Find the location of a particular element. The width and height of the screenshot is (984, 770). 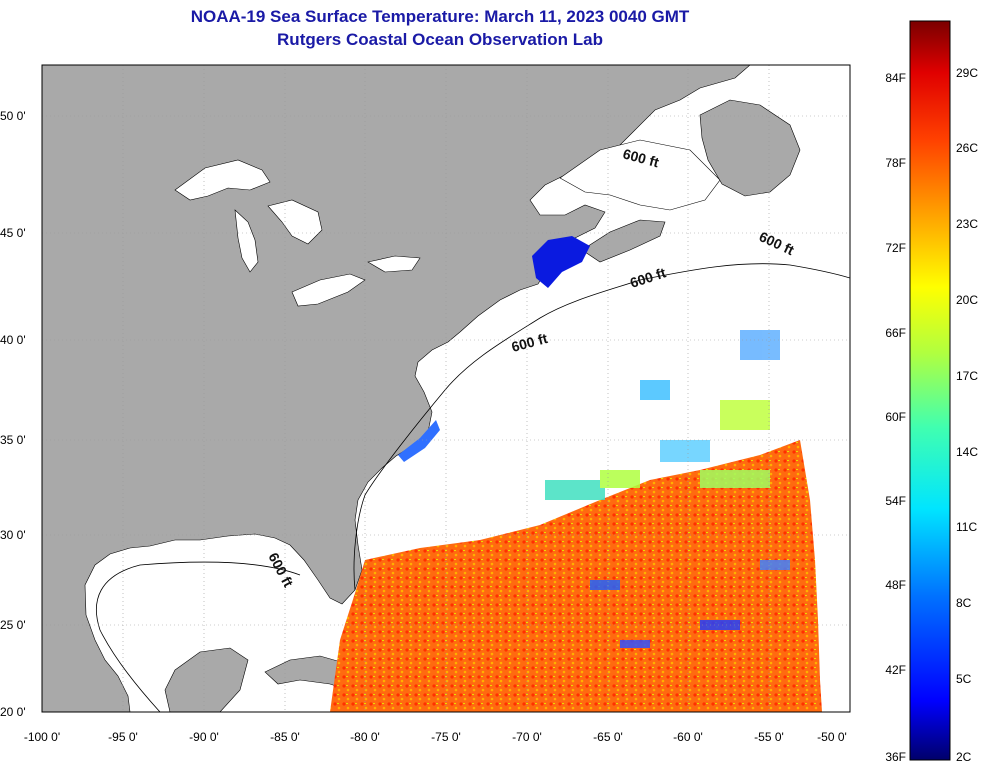

lat-label: 20 0' is located at coordinates (13, 712).